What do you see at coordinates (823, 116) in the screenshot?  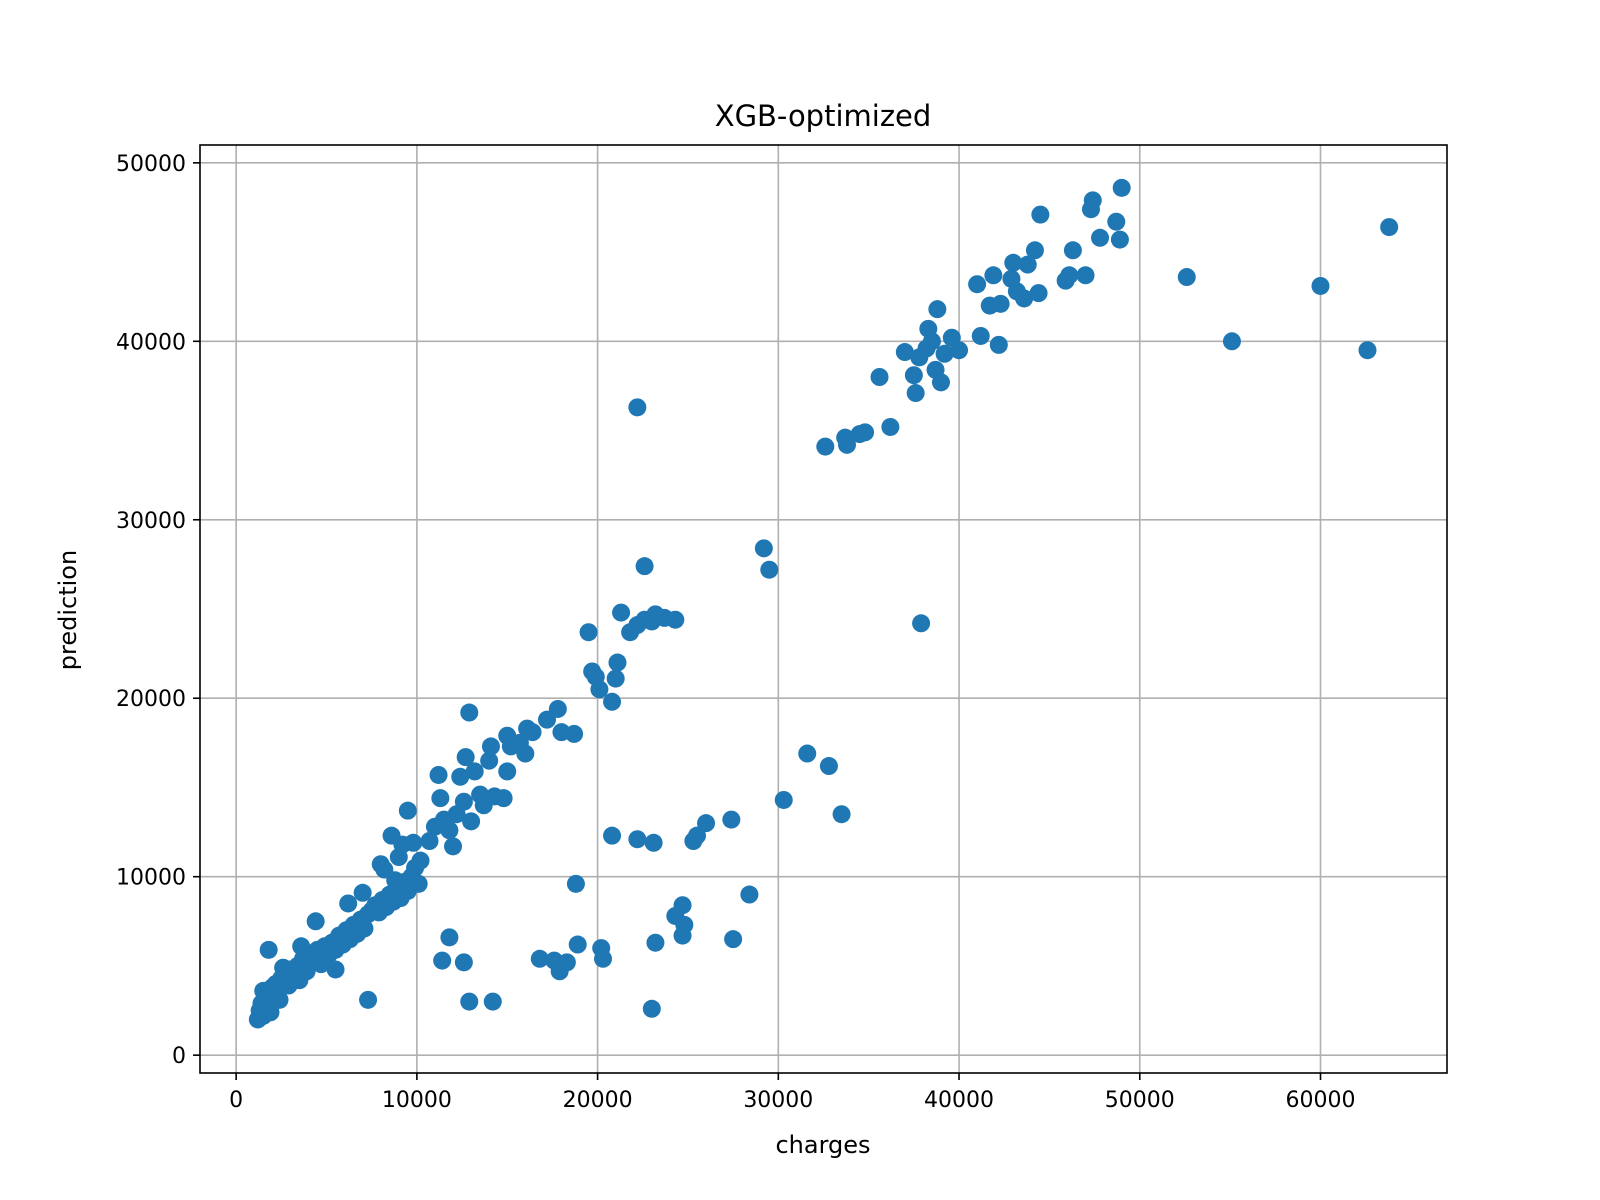 I see `chart-title: XGB-optimized` at bounding box center [823, 116].